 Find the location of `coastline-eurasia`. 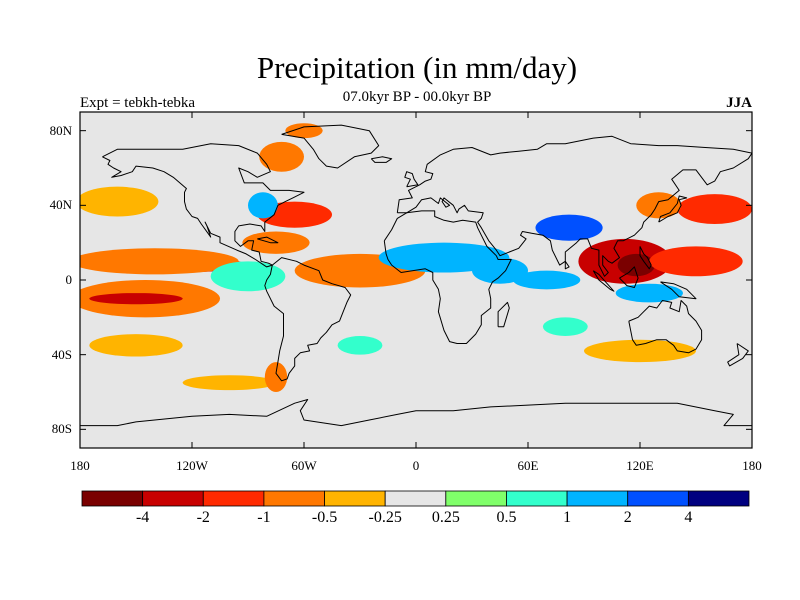

coastline-eurasia is located at coordinates (574, 206).